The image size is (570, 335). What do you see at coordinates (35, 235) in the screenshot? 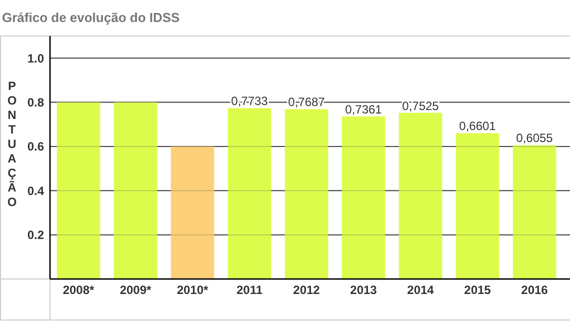
I see `y-tick-label: 0.2` at bounding box center [35, 235].